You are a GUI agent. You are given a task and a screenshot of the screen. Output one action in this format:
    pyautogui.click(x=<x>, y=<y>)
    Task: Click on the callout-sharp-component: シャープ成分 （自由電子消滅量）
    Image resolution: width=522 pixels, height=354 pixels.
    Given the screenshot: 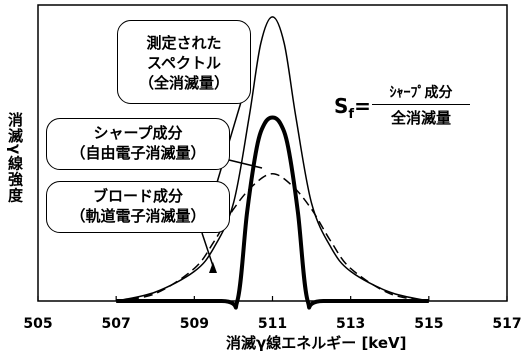 What is the action you would take?
    pyautogui.click(x=138, y=144)
    